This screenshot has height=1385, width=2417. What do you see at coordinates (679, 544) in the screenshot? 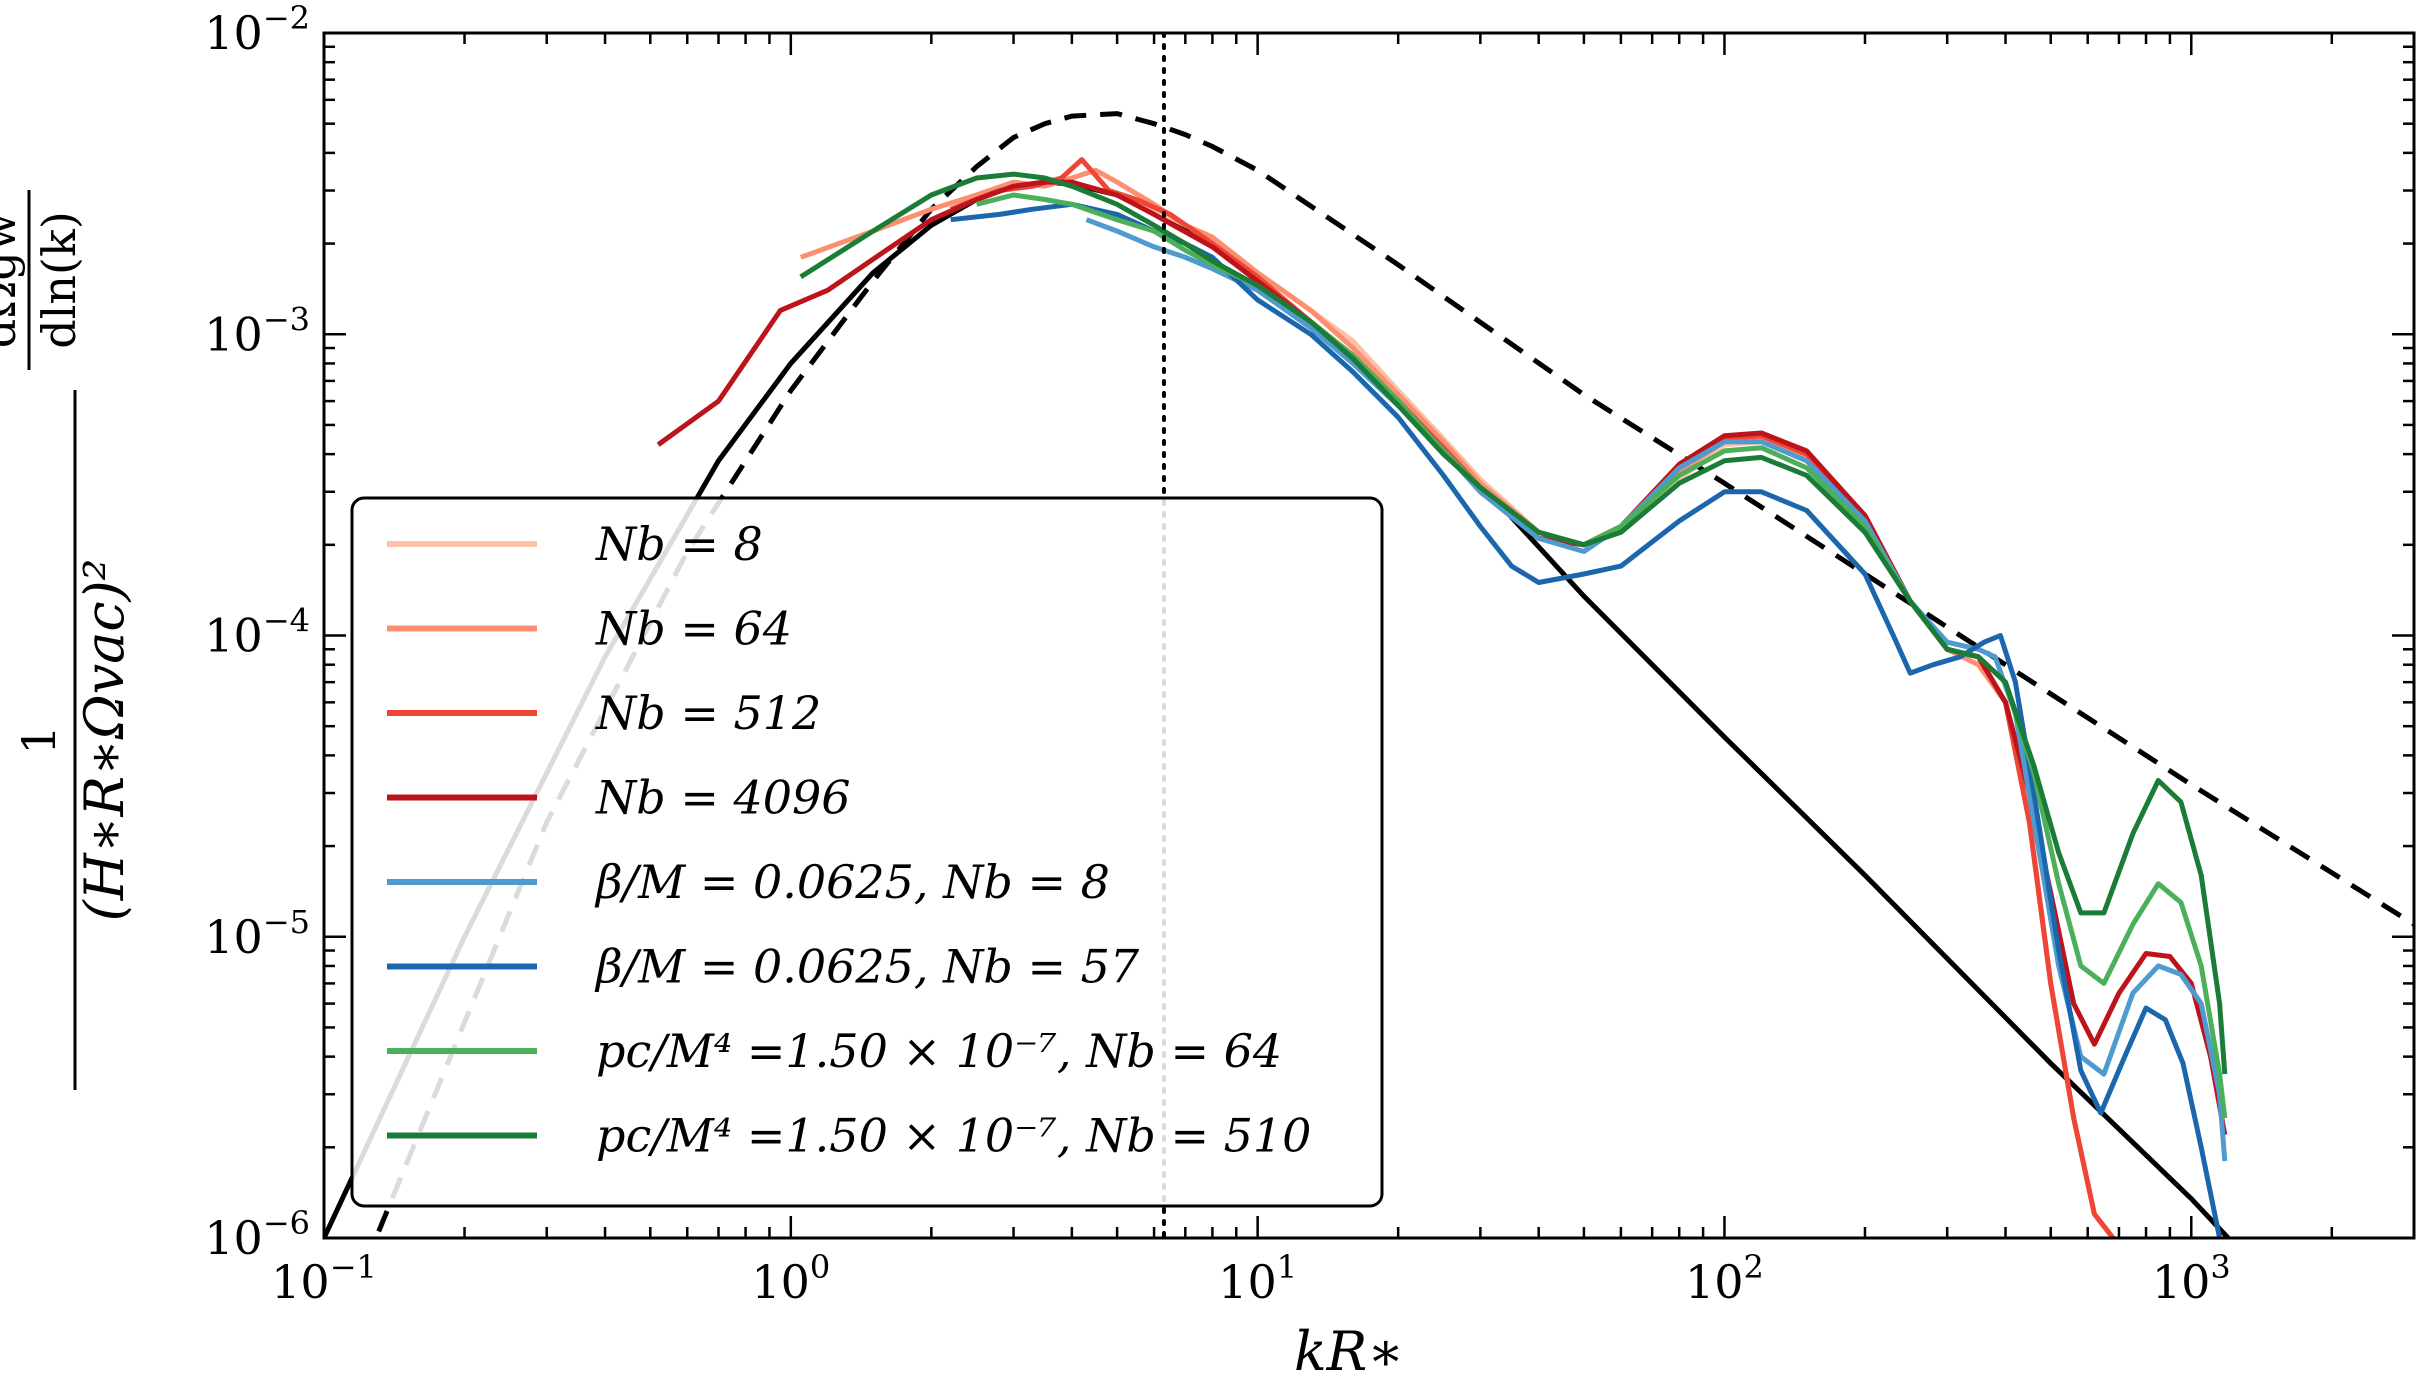
I see `legend-label: Nb = 8` at bounding box center [679, 544].